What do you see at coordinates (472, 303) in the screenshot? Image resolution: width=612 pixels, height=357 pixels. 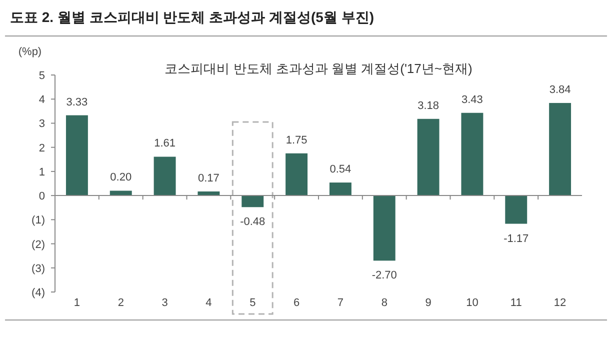 I see `x-tick-label: 10` at bounding box center [472, 303].